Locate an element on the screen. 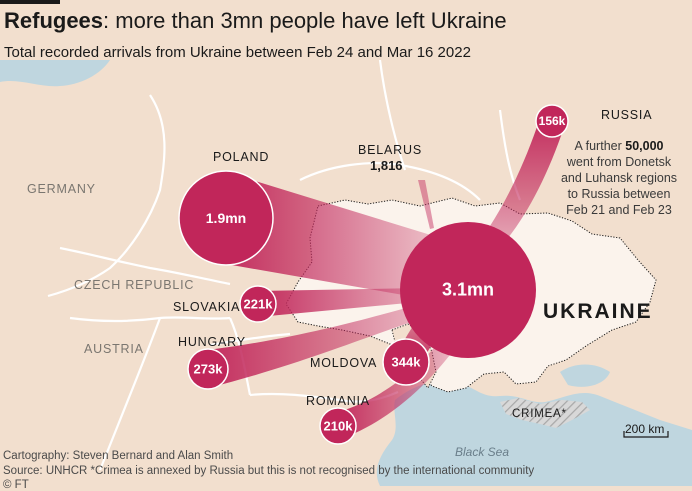 Image resolution: width=692 pixels, height=491 pixels. flow-slovakia is located at coordinates (339, 302).